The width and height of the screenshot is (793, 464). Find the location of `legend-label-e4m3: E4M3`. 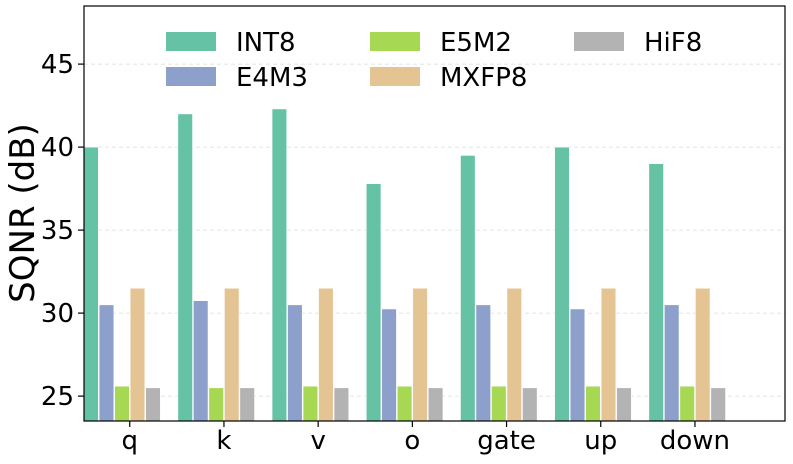

legend-label-e4m3: E4M3 is located at coordinates (272, 78).